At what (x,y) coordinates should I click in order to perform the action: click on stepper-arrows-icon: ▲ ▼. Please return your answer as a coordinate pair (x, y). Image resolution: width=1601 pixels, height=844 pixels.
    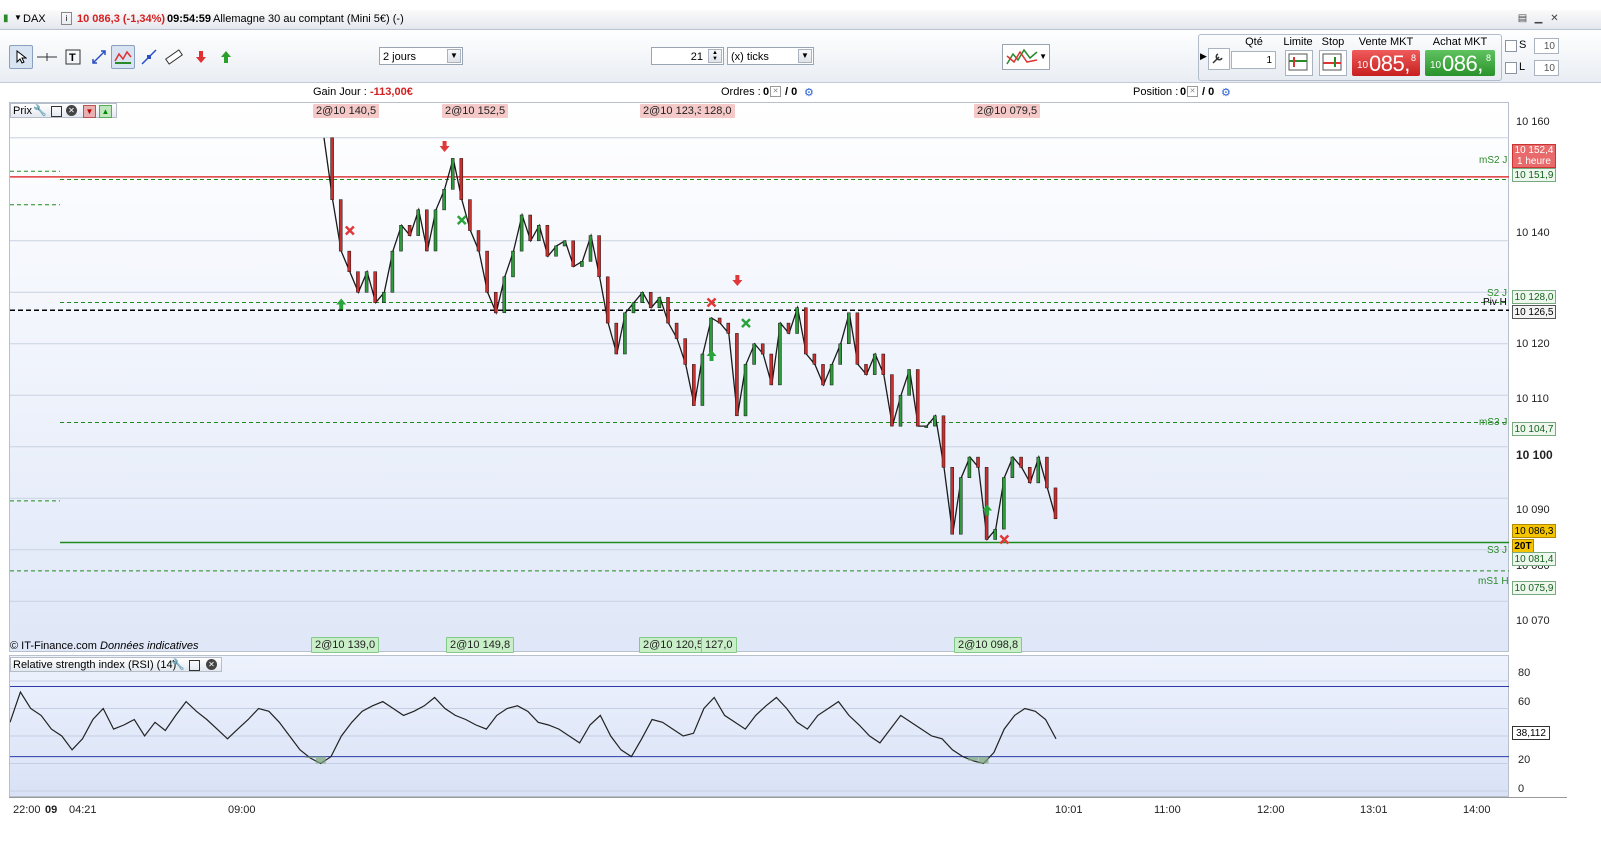
    Looking at the image, I should click on (715, 56).